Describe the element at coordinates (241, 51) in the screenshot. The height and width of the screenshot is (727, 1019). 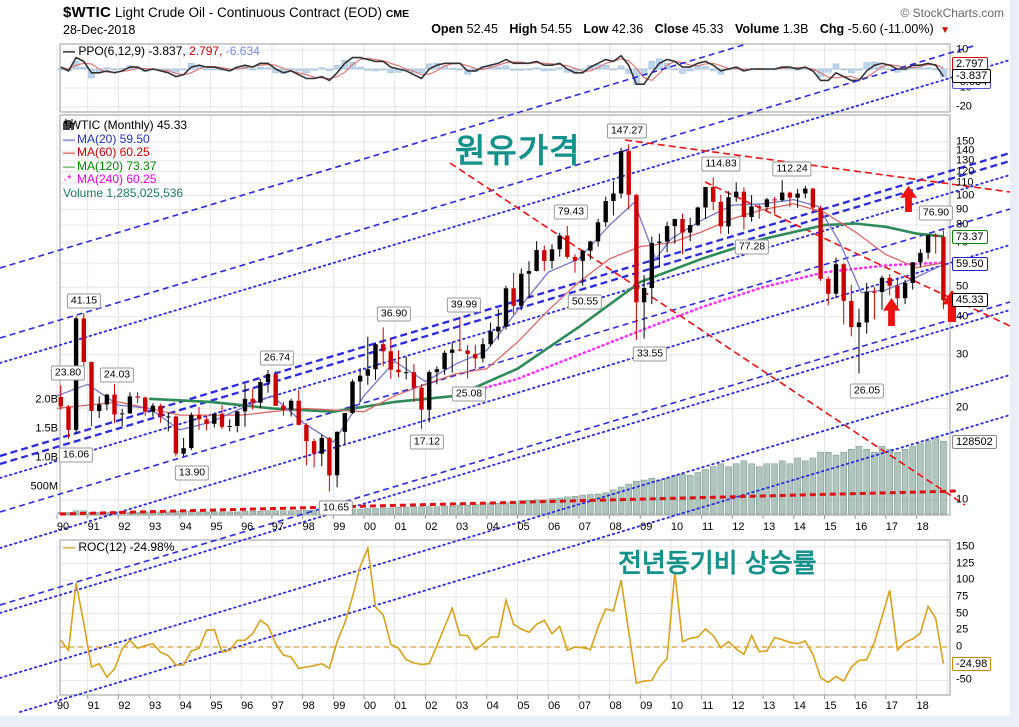
I see `ppo-hist-value: -6.634` at that location.